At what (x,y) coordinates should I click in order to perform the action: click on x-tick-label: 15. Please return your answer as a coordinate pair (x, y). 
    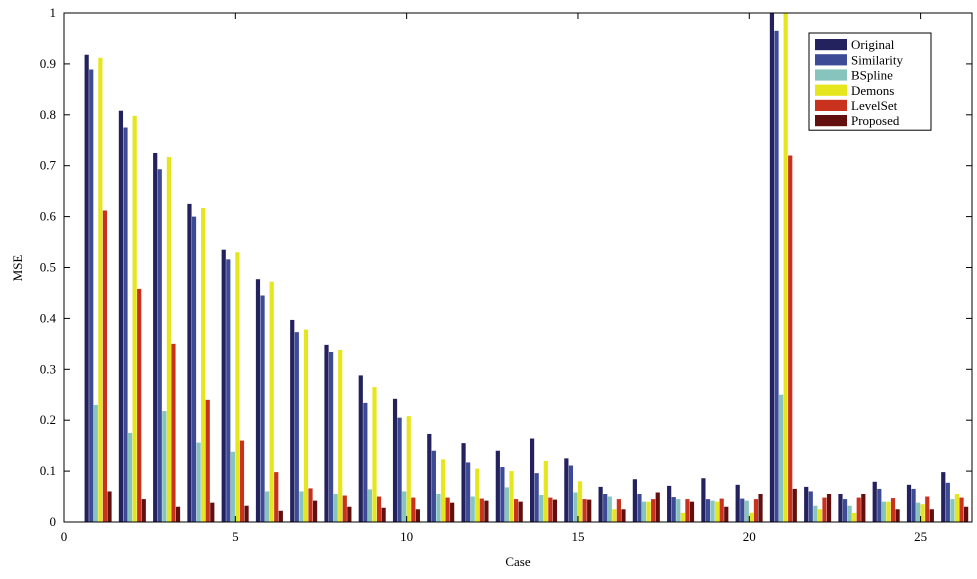
    Looking at the image, I should click on (577, 536).